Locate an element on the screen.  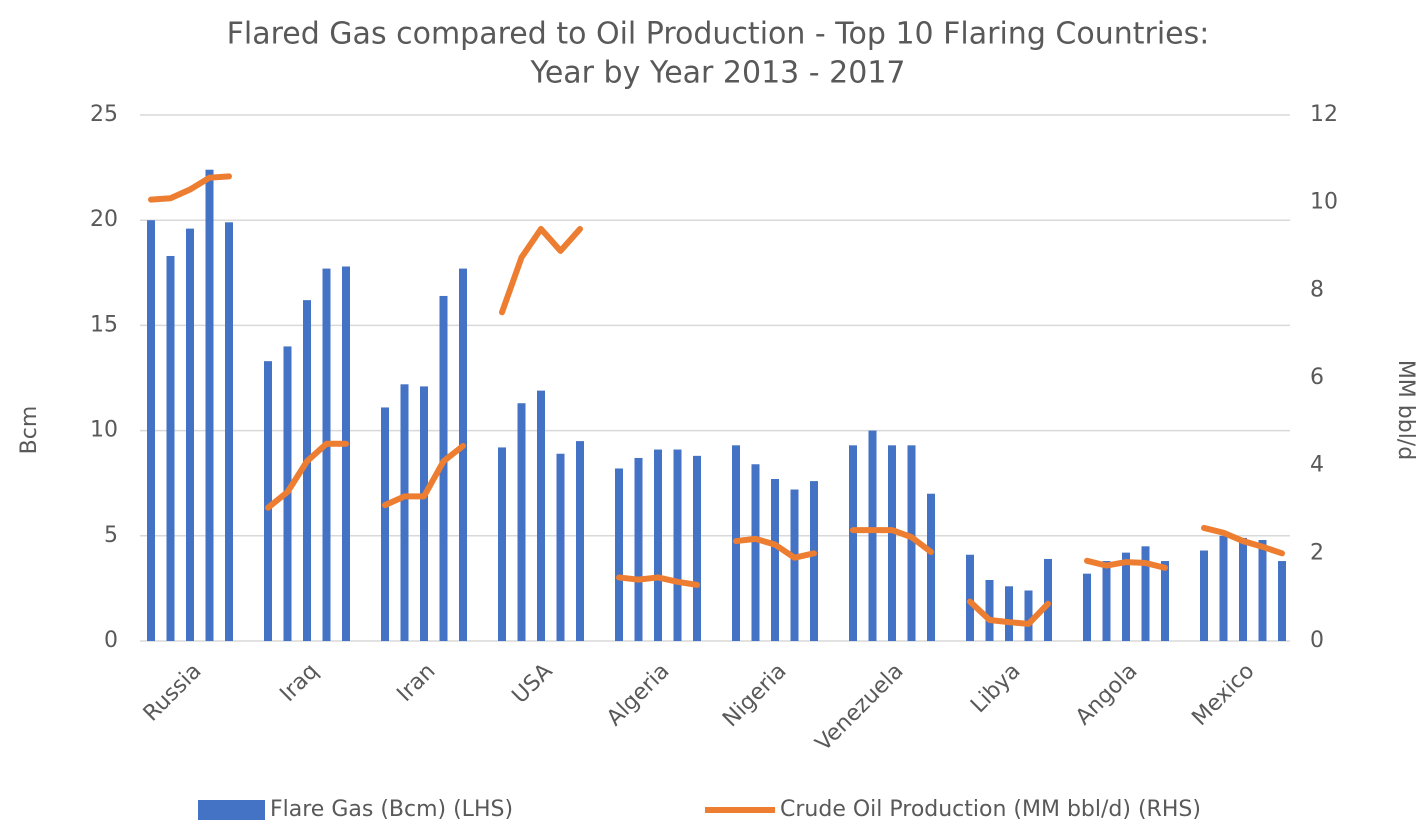
chart-title: Year by Year 2013 - 2017 is located at coordinates (717, 73).